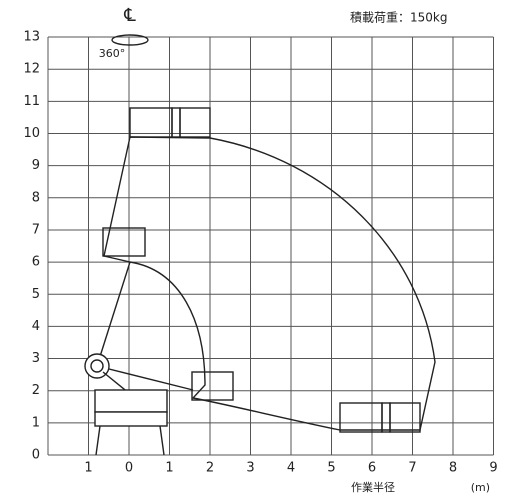 The image size is (516, 499). Describe the element at coordinates (412, 468) in the screenshot. I see `x-tick-label: 7` at that location.